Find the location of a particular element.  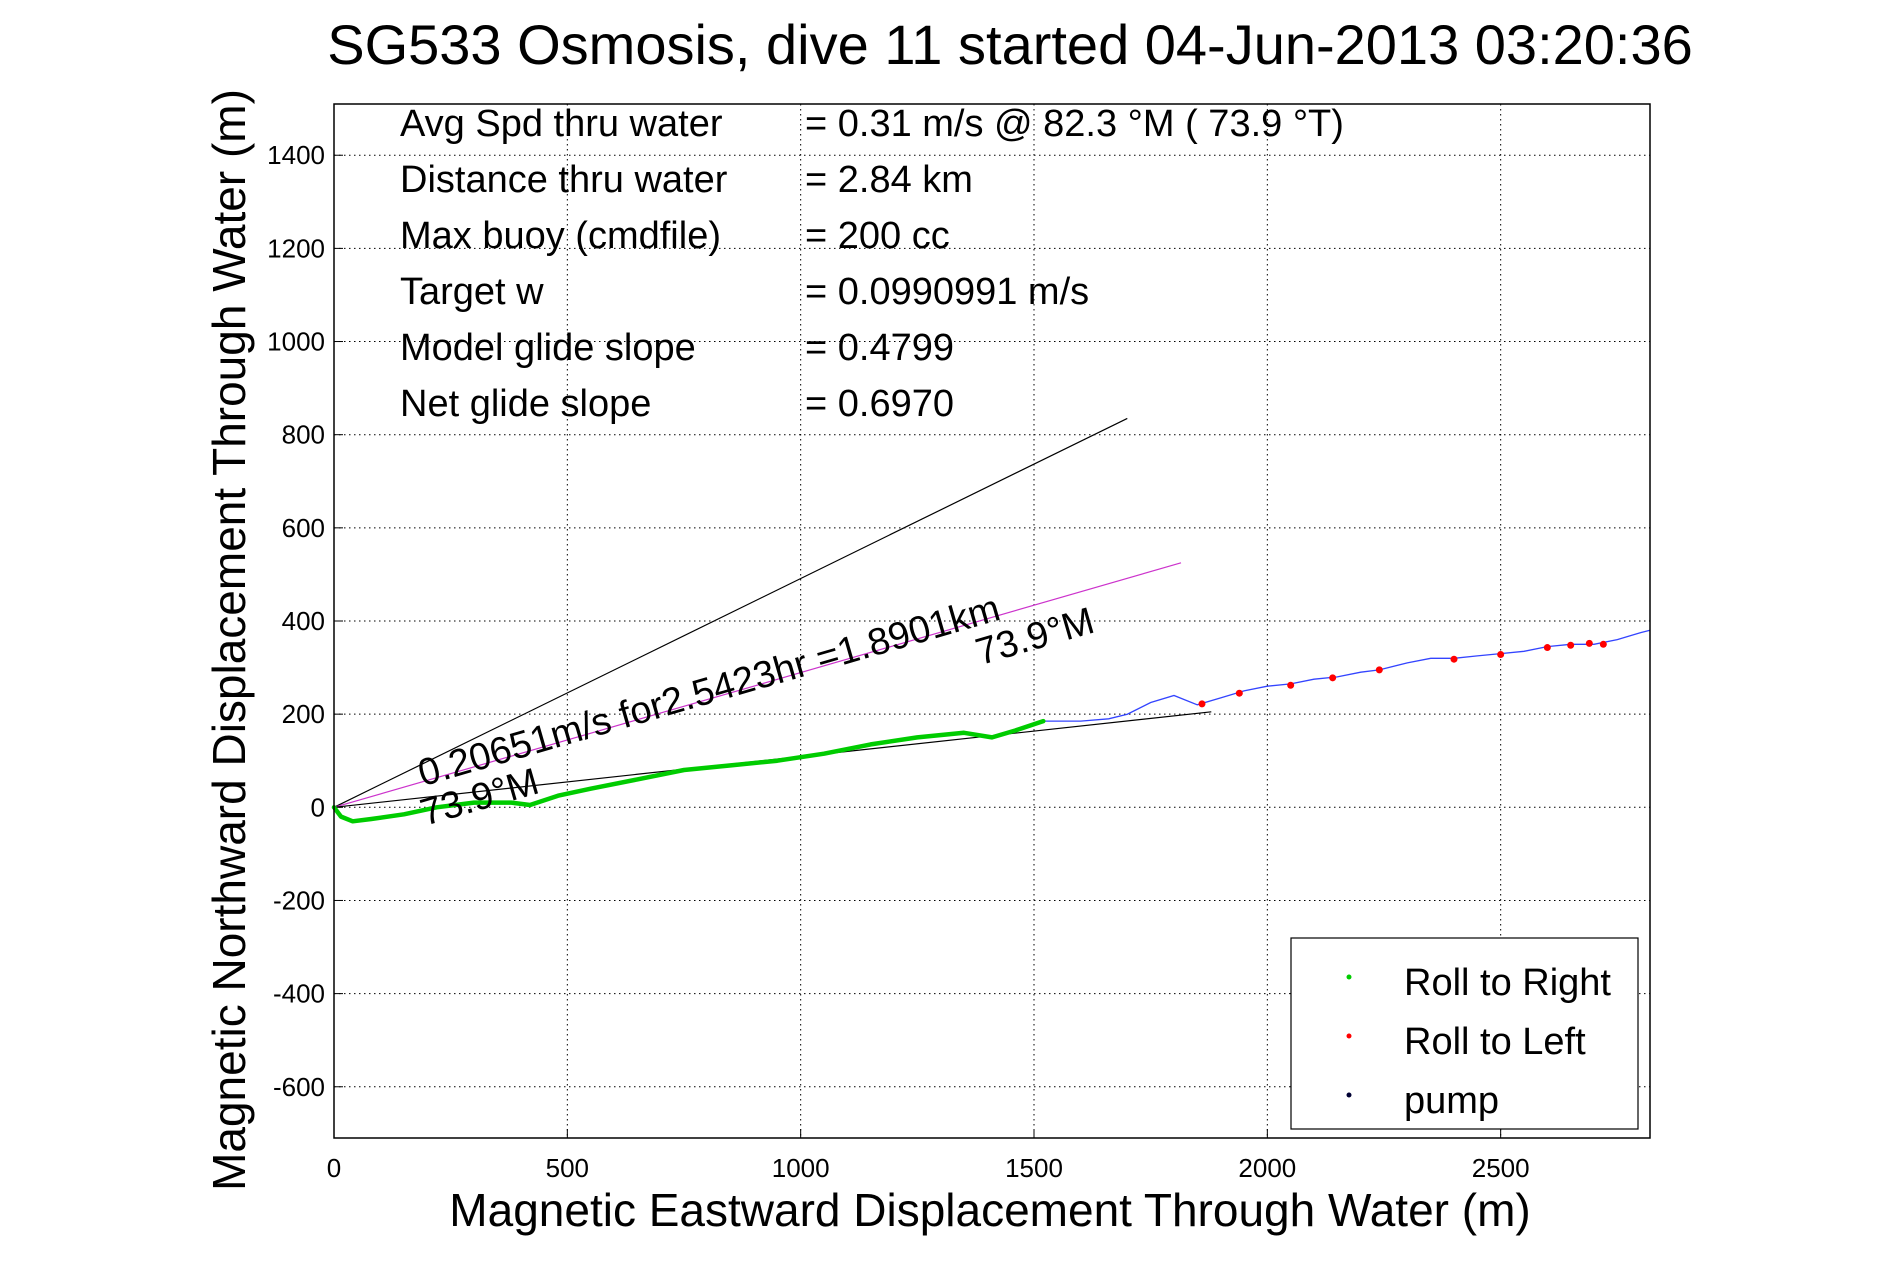

stat-value: = 0.6970 is located at coordinates (879, 404).